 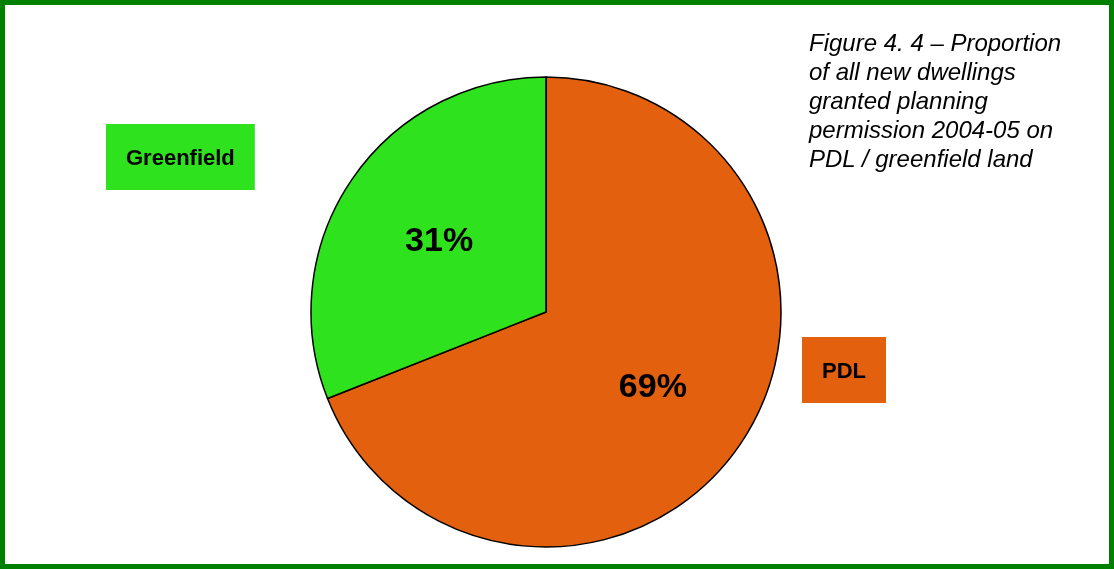 I want to click on slice-label: PDL, so click(x=844, y=370).